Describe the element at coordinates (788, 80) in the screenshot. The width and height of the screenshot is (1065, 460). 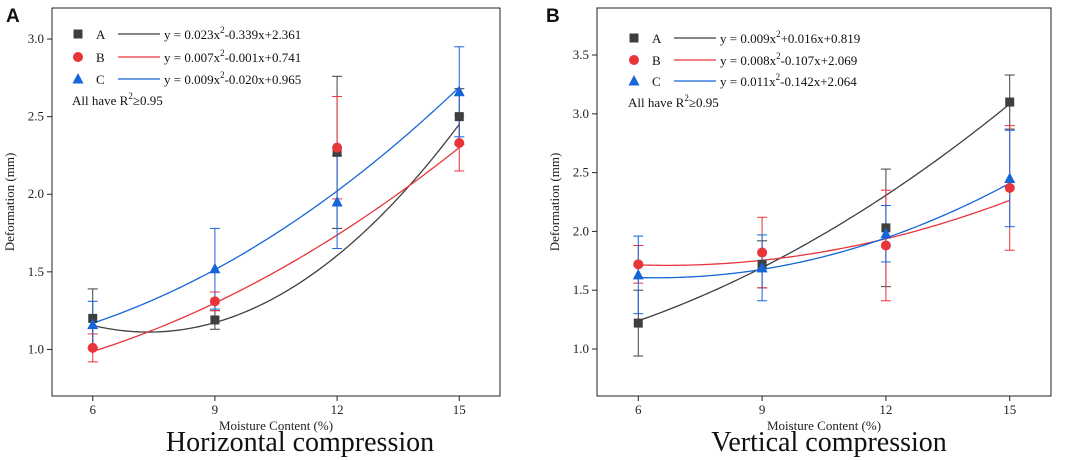
I see `legend-equation: y = 0.011x2-0.142x+2.064` at that location.